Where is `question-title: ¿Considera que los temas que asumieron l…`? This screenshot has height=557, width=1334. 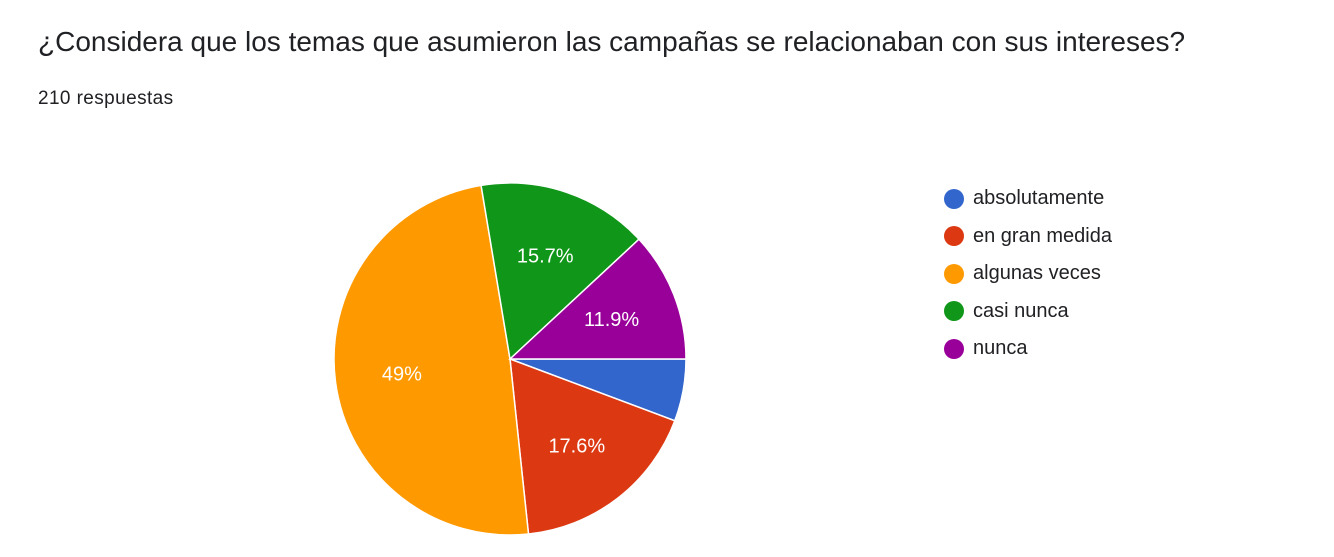
question-title: ¿Considera que los temas que asumieron l… is located at coordinates (612, 41).